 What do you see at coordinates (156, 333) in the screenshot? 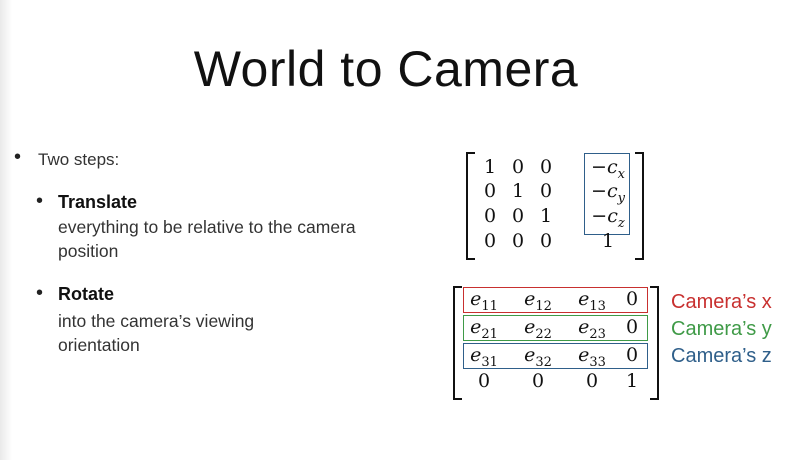
I see `rotate-body: into the camera’s viewing orientation` at bounding box center [156, 333].